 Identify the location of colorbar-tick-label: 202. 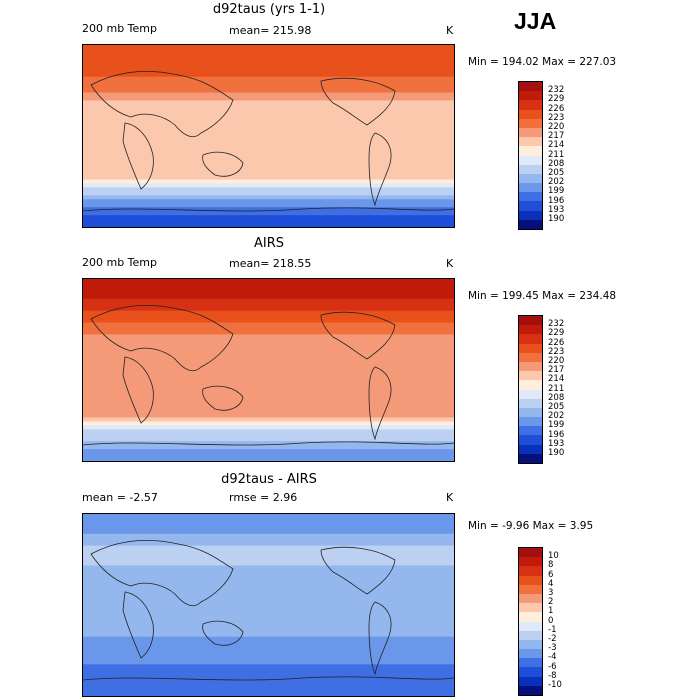
(556, 182).